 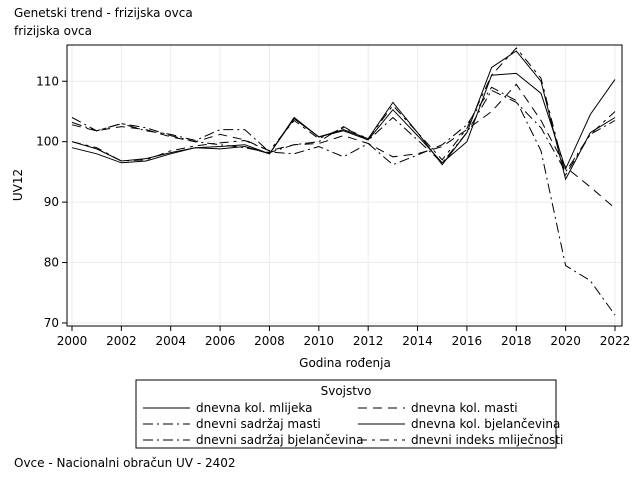 I want to click on y-axis: 70 80 90 100 110, so click(x=51, y=202).